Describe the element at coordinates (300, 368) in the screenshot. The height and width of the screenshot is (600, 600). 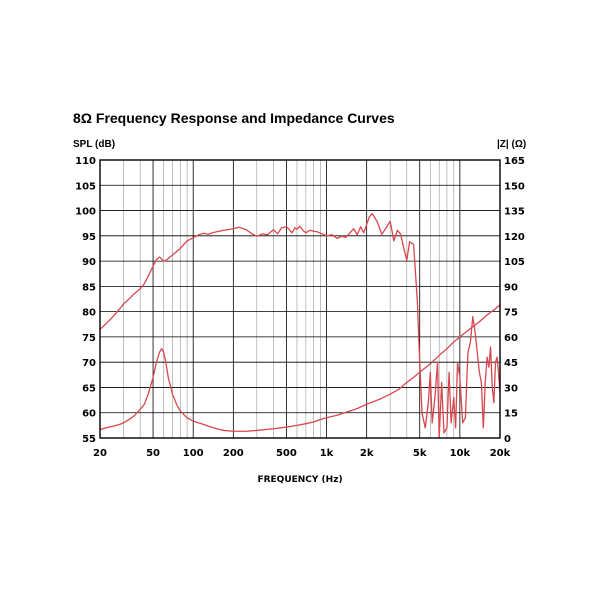
I see `impedance-curve` at that location.